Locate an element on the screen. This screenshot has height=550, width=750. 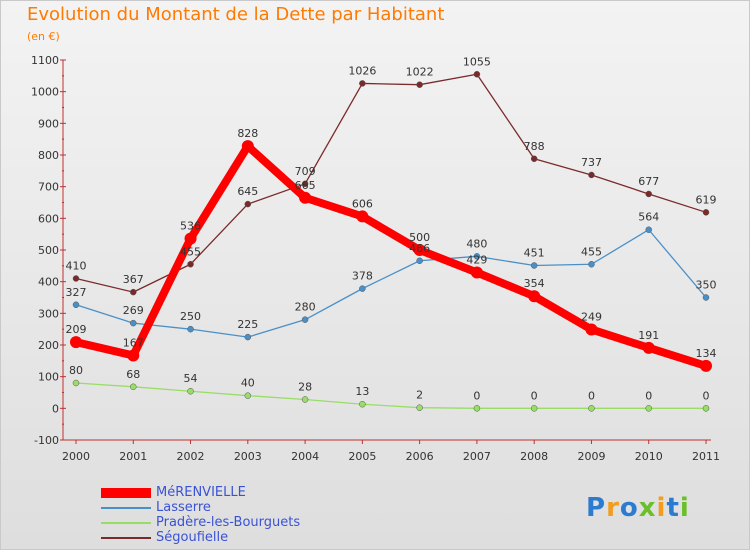
x-tick-label: 2005 is located at coordinates (362, 456).